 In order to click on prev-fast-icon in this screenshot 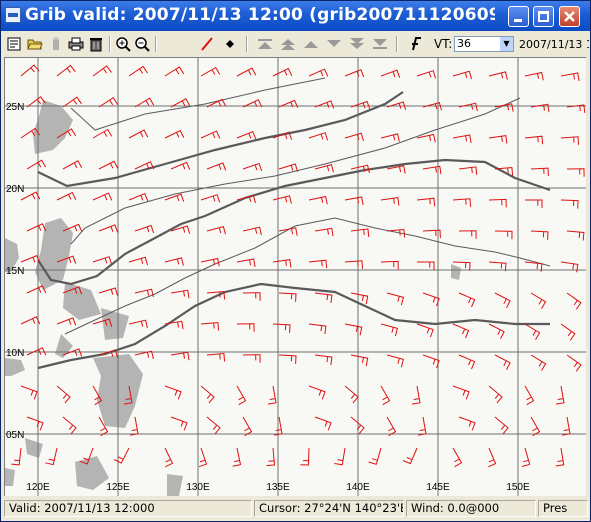, I will do `click(288, 44)`.